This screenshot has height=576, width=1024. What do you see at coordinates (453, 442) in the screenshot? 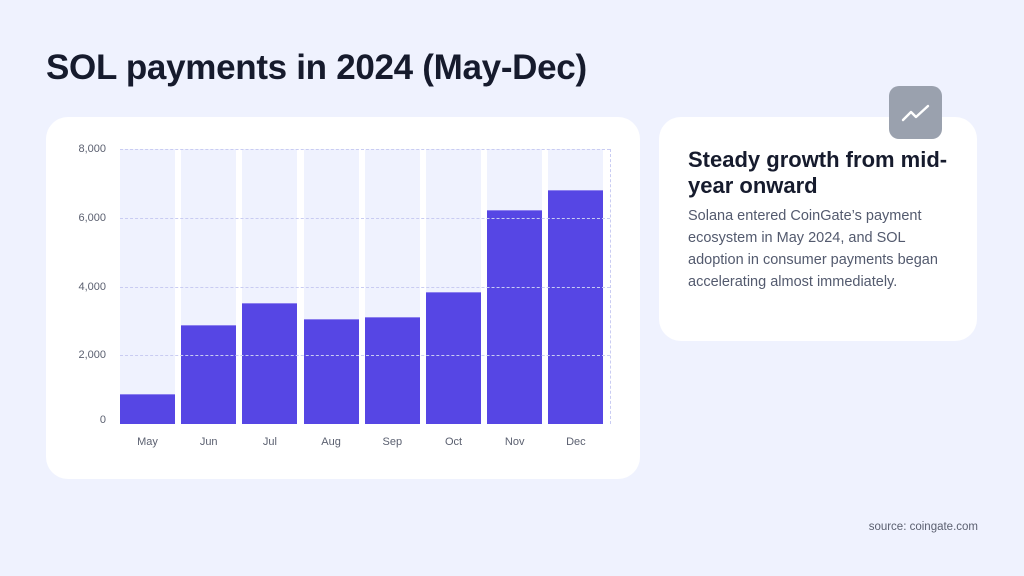
I see `x-axis-label: Oct` at bounding box center [453, 442].